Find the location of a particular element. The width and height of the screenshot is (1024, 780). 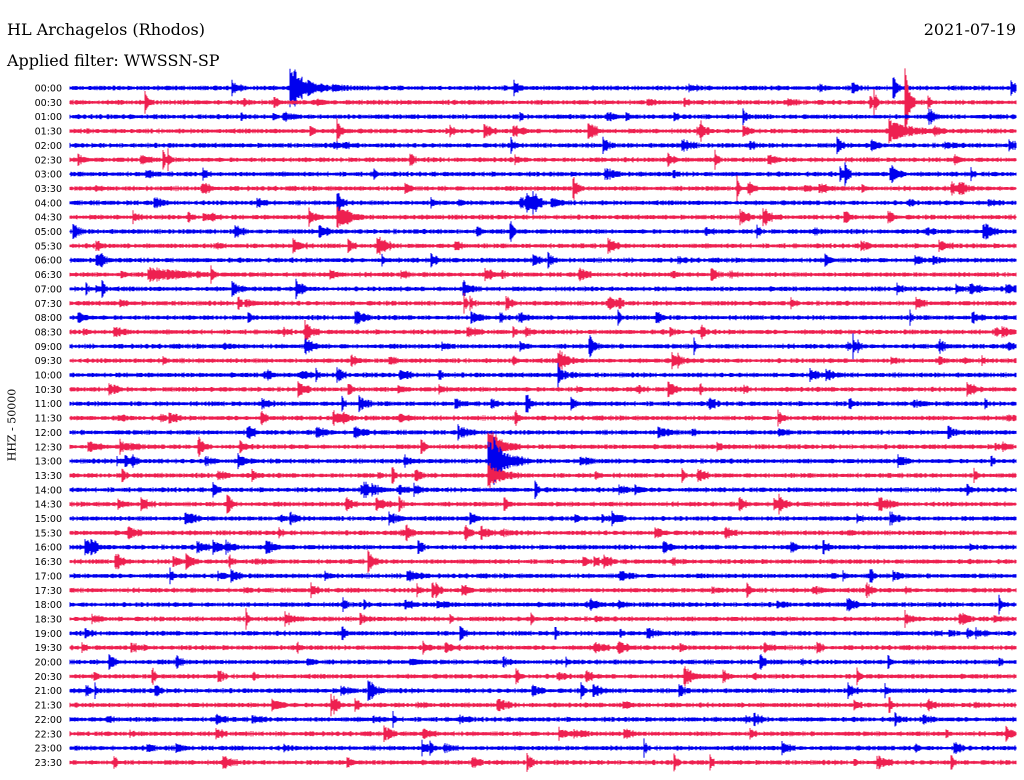

row-time-label: 00:30 is located at coordinates (48, 103).